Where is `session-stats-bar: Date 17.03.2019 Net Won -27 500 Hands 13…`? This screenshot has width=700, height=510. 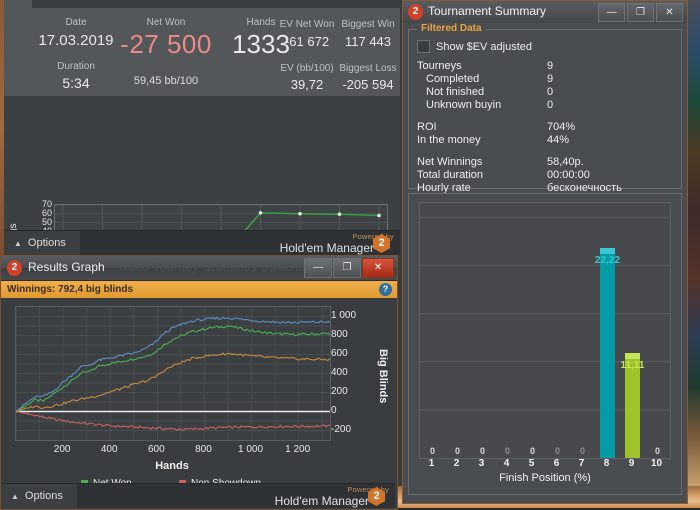
session-stats-bar: Date 17.03.2019 Net Won -27 500 Hands 13… is located at coordinates (202, 52).